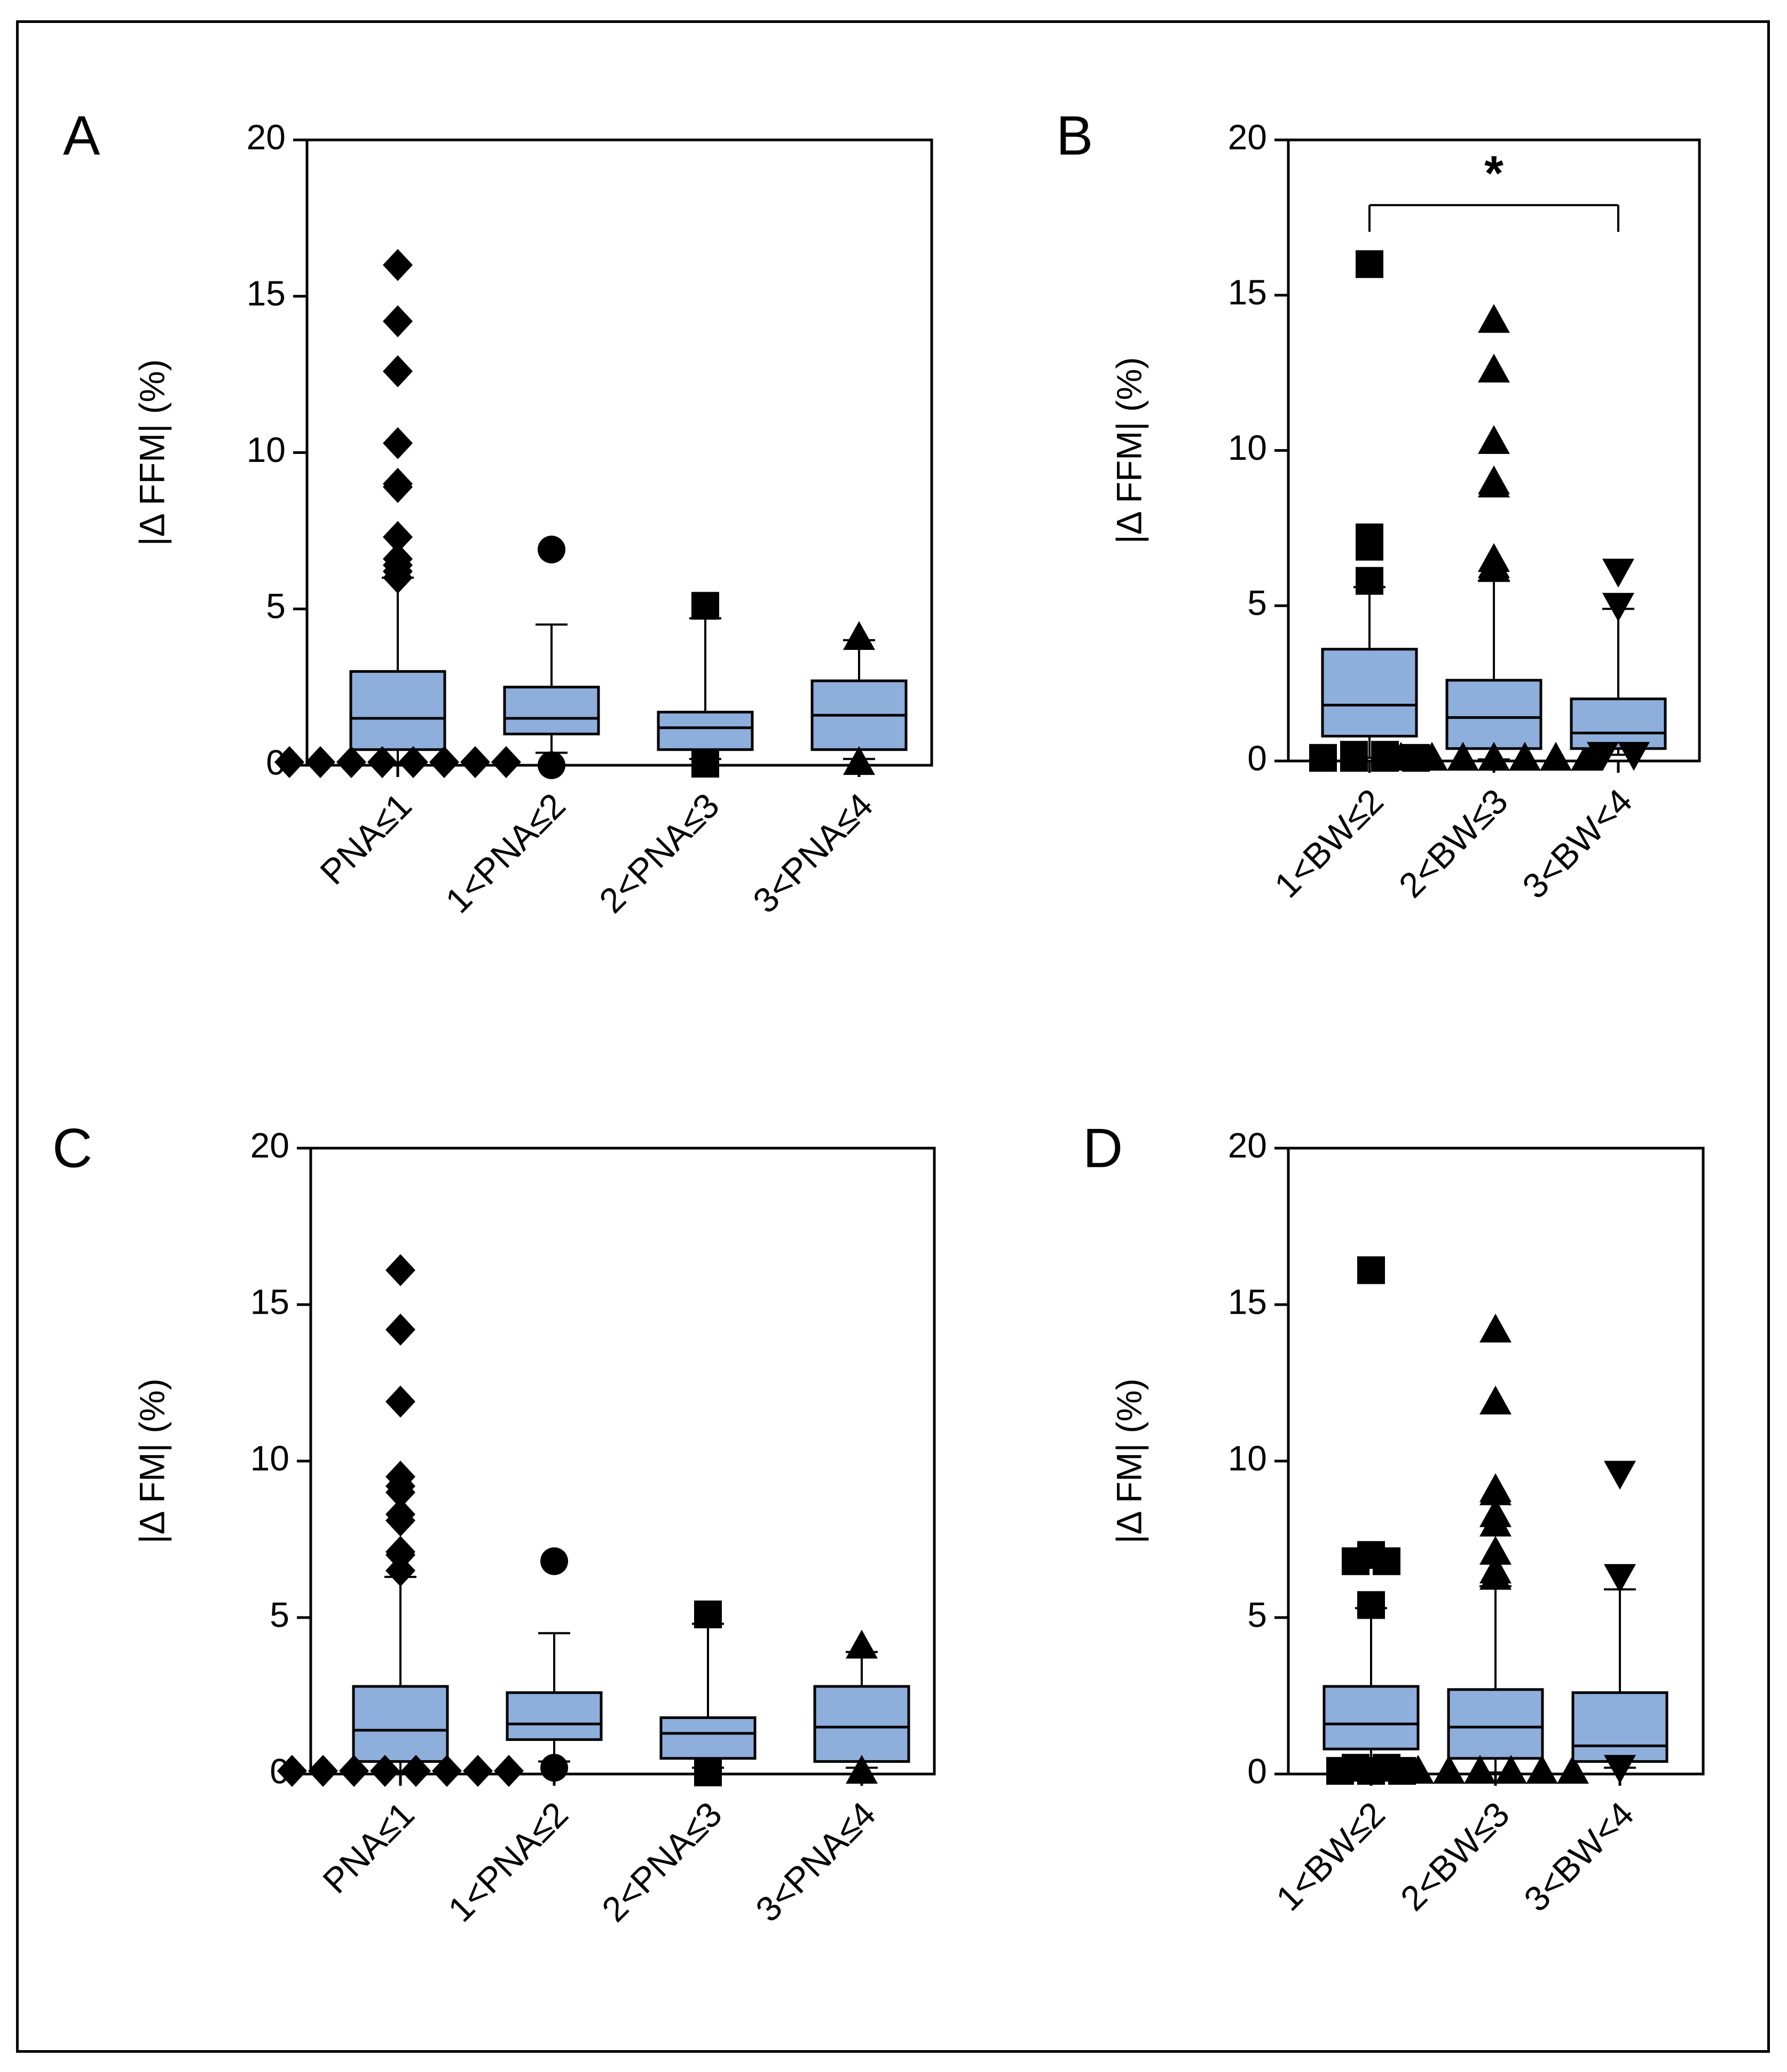  I want to click on panel-c-plot-frame, so click(622, 1461).